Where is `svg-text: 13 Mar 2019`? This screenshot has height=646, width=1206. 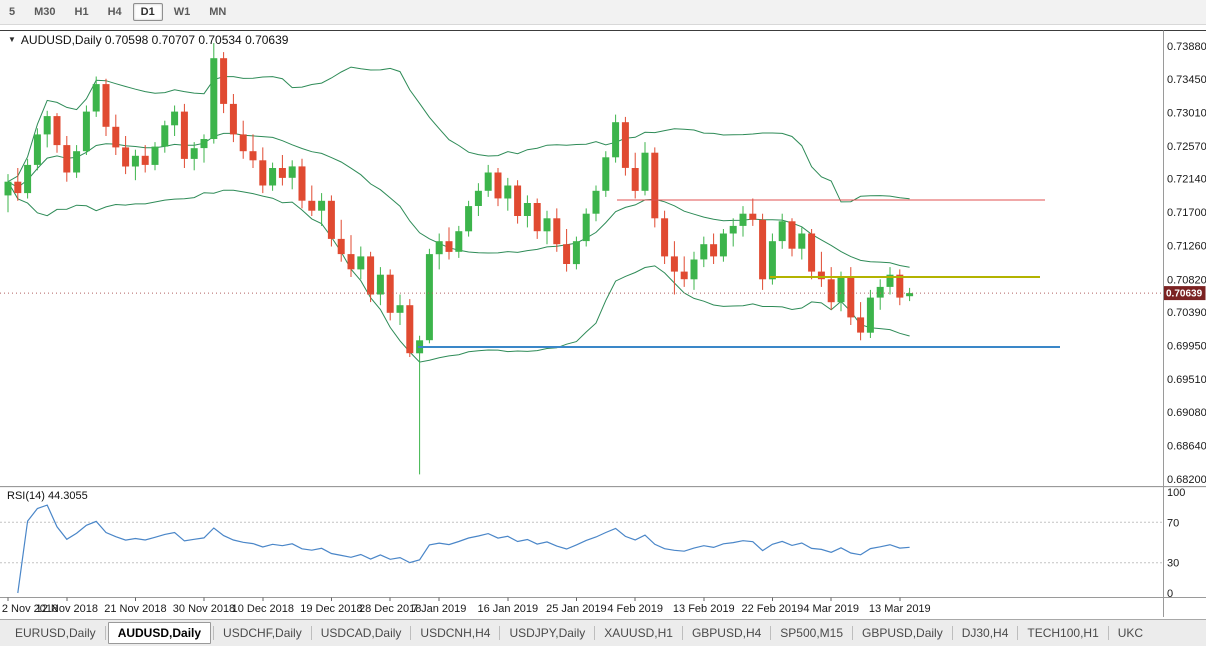 svg-text: 13 Mar 2019 is located at coordinates (900, 609).